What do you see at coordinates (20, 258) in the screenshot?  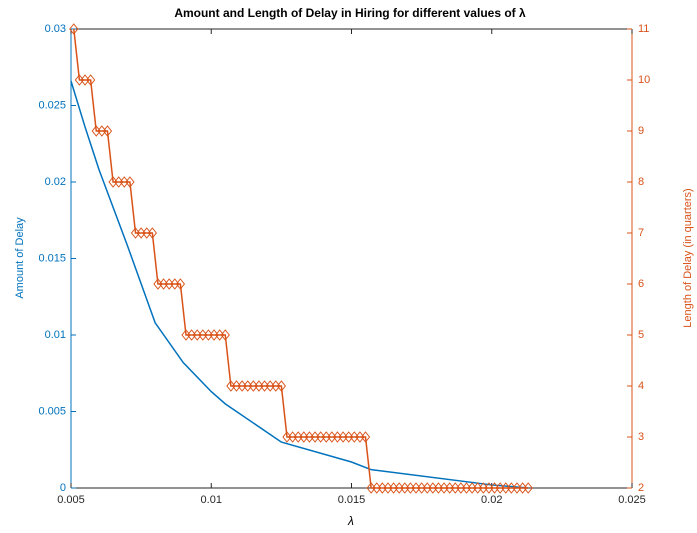 I see `y-axis-label: Amount of Delay` at bounding box center [20, 258].